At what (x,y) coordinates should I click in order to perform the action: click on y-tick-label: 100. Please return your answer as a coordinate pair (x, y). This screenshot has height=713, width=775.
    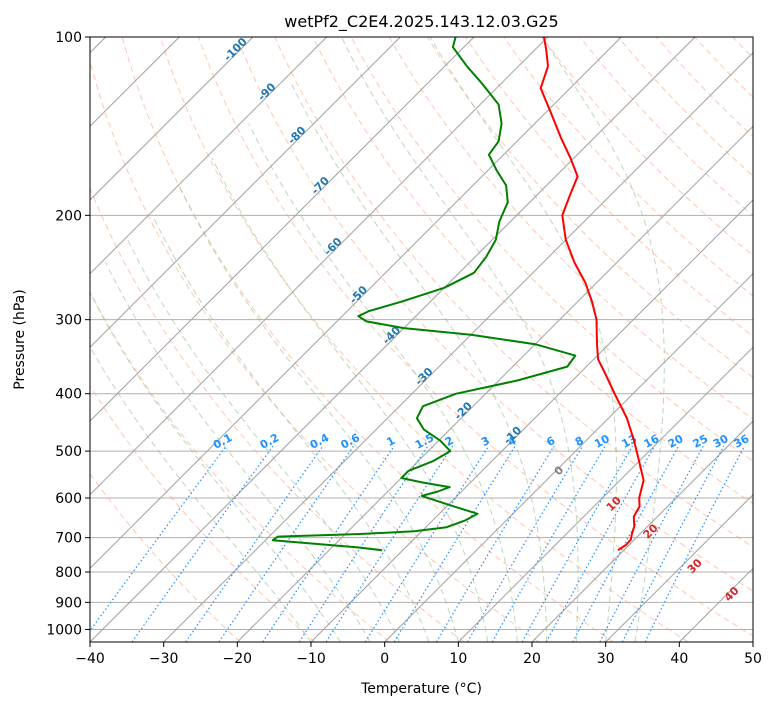
    Looking at the image, I should click on (68, 38).